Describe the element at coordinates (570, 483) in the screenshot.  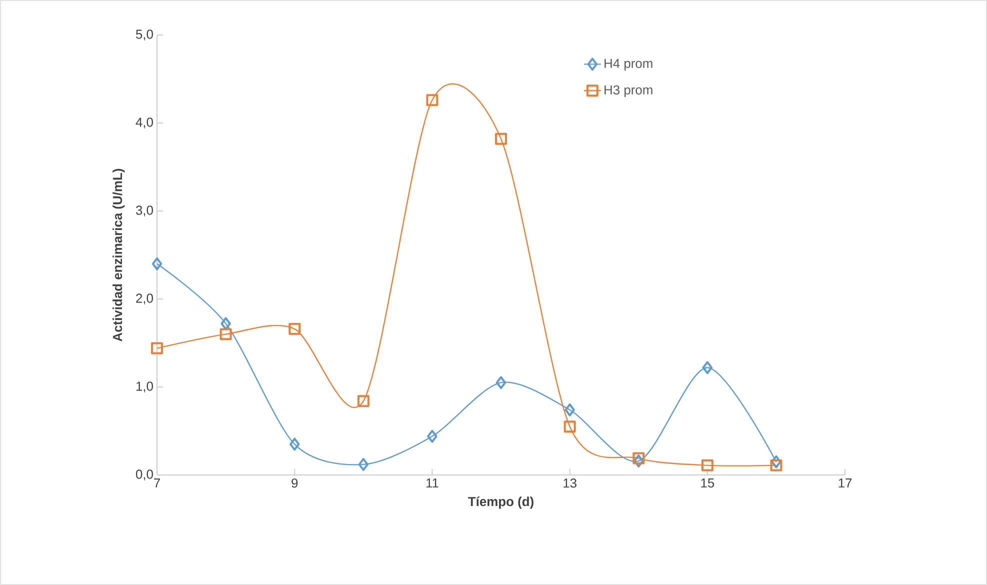
I see `x-tick-label: 13` at that location.